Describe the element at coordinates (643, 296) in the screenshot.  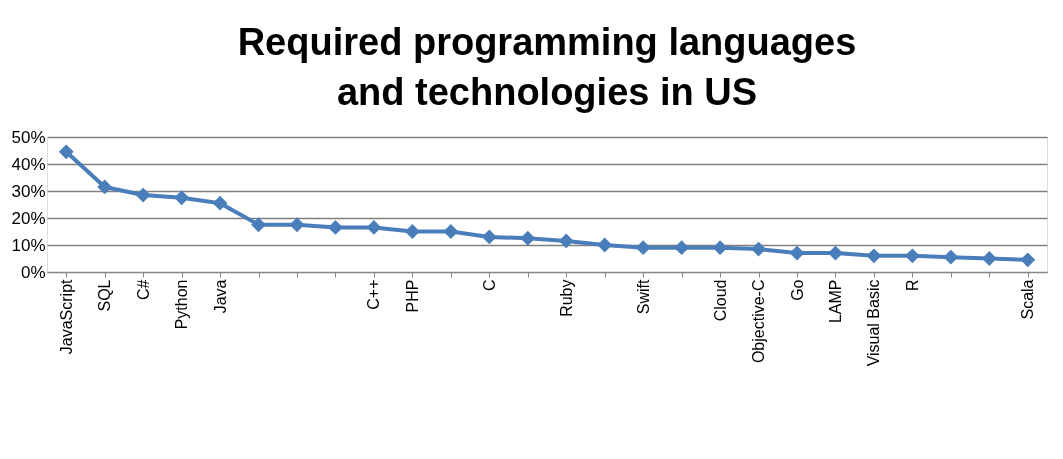
I see `x-tick-label: Swift` at that location.